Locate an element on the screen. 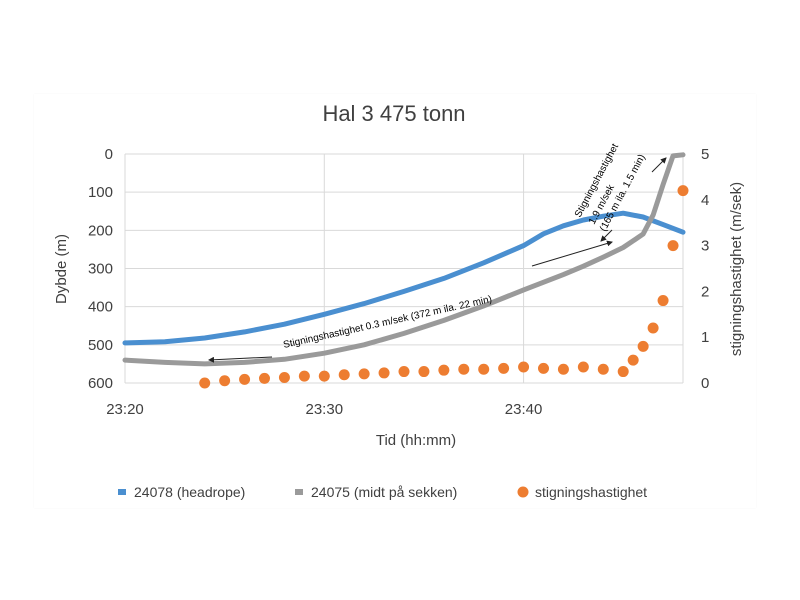 The image size is (800, 600). y2-axis-ticks: 0 1 2 3 4 5 is located at coordinates (705, 269).